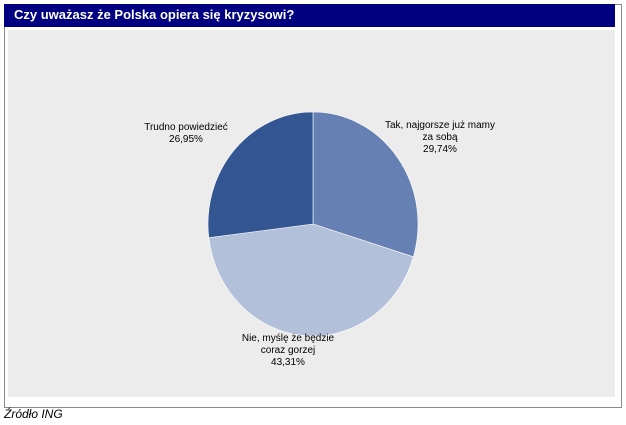  Describe the element at coordinates (288, 362) in the screenshot. I see `slice-value-label: 43,31%` at that location.